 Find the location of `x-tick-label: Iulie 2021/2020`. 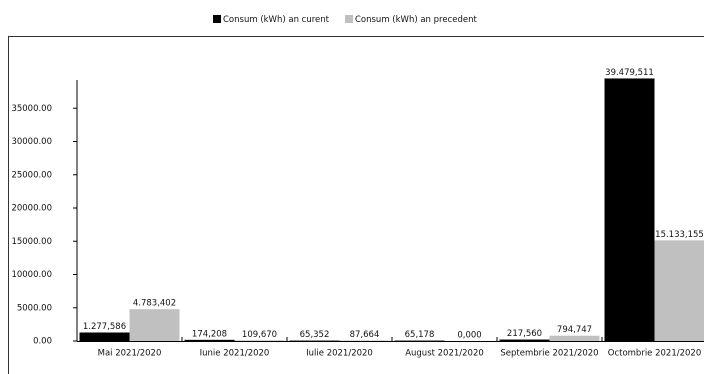

x-tick-label: Iulie 2021/2020 is located at coordinates (339, 354).